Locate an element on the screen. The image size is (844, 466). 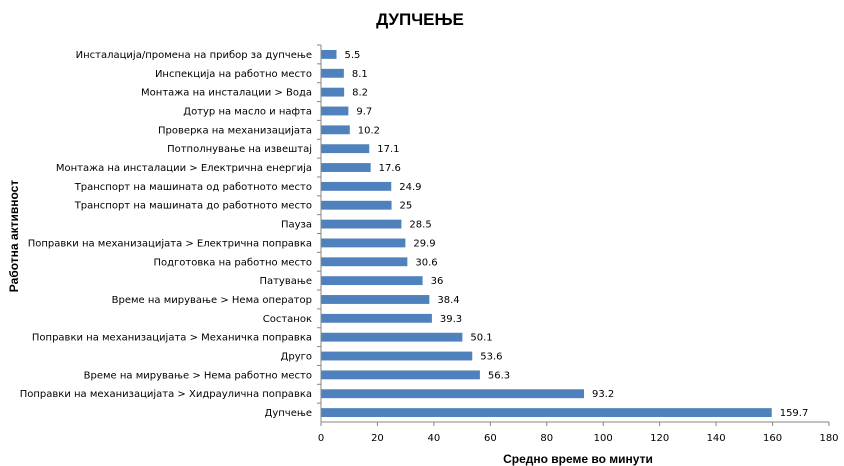
value-label: 39.3 is located at coordinates (451, 319).